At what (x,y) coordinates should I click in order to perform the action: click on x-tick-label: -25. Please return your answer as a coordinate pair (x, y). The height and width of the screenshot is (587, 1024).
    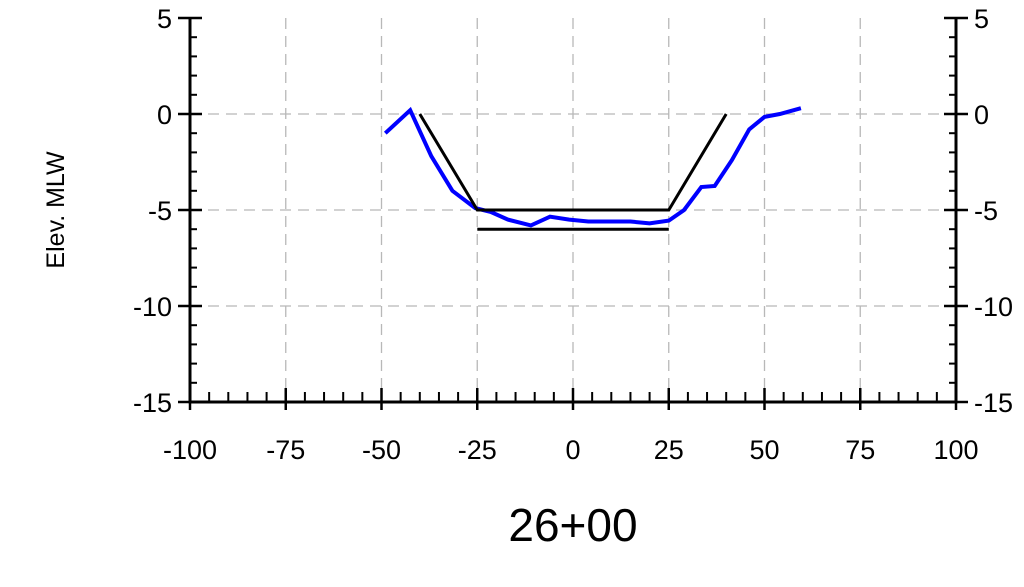
    Looking at the image, I should click on (477, 450).